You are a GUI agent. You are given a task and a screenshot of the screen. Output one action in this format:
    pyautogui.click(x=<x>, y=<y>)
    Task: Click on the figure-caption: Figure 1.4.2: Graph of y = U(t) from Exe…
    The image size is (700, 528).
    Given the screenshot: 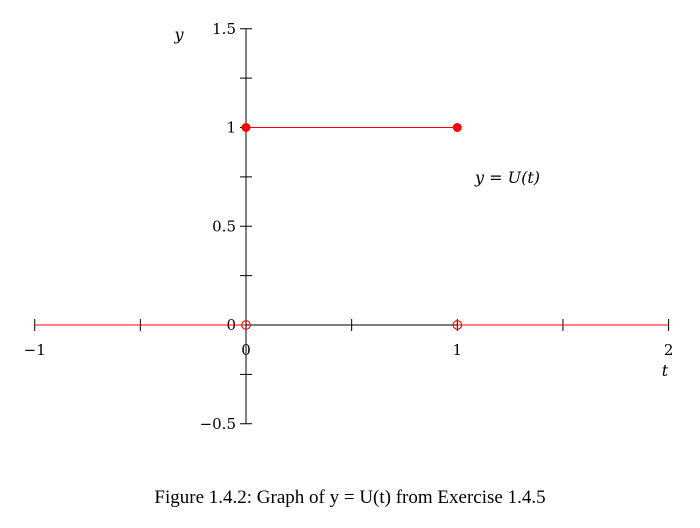 What is the action you would take?
    pyautogui.click(x=349, y=497)
    